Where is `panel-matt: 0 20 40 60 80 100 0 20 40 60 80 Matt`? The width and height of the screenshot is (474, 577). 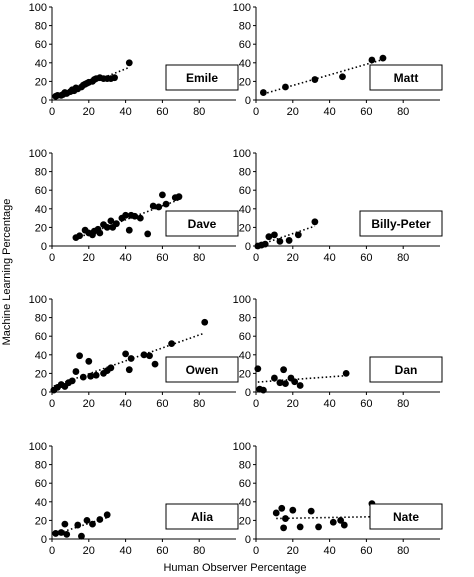 panel-matt: 0 20 40 60 80 100 0 20 40 60 80 Matt is located at coordinates (338, 60).